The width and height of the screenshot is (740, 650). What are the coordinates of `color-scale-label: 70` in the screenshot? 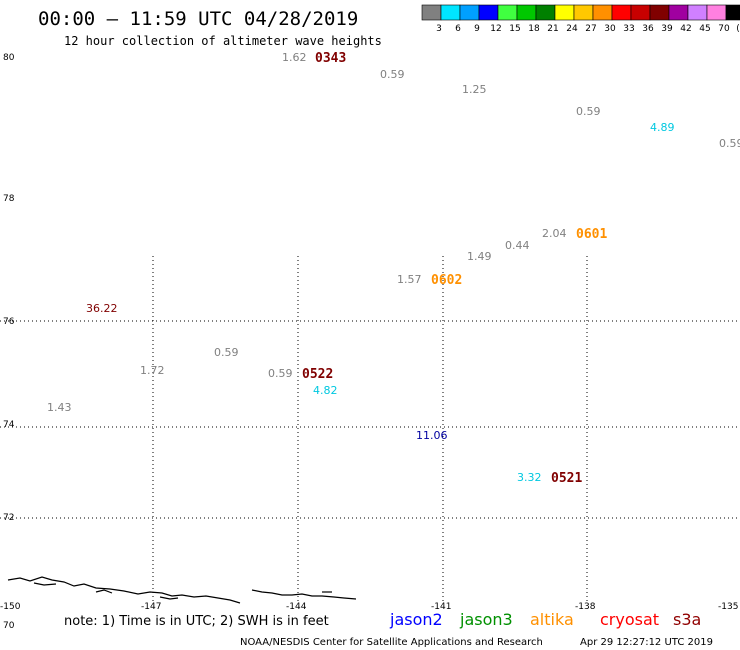 It's located at (724, 29).